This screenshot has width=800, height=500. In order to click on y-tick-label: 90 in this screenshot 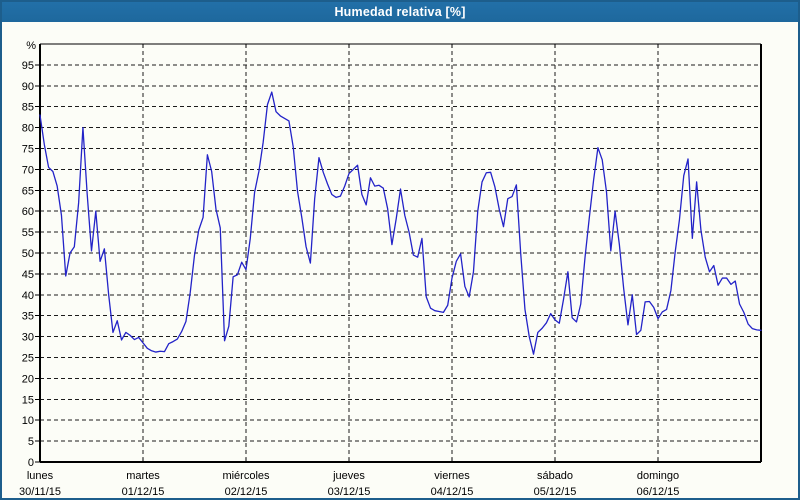, I will do `click(28, 87)`.